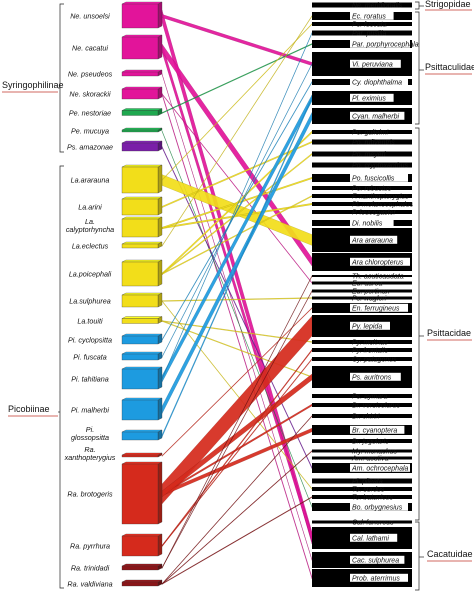 This screenshot has height=594, width=474. What do you see at coordinates (362, 506) in the screenshot?
I see `host-node-bo-orbygnesius: Bo. orbygnesius` at bounding box center [362, 506].